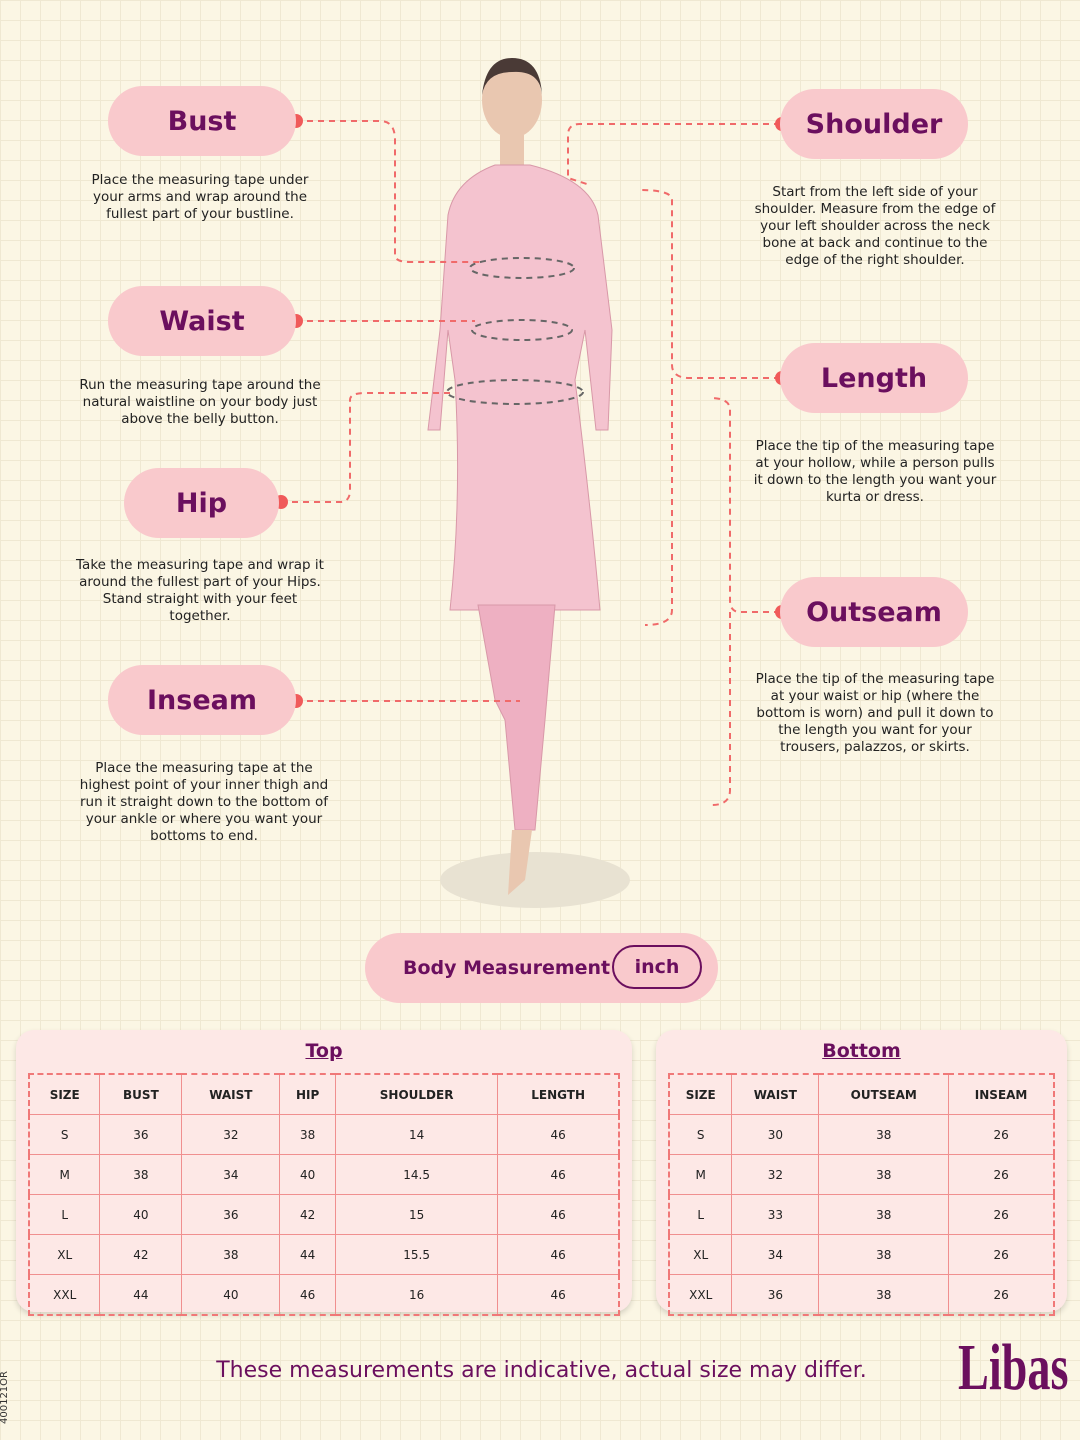 The width and height of the screenshot is (1080, 1440). I want to click on unit-toggle: Body Measurement inch, so click(541, 968).